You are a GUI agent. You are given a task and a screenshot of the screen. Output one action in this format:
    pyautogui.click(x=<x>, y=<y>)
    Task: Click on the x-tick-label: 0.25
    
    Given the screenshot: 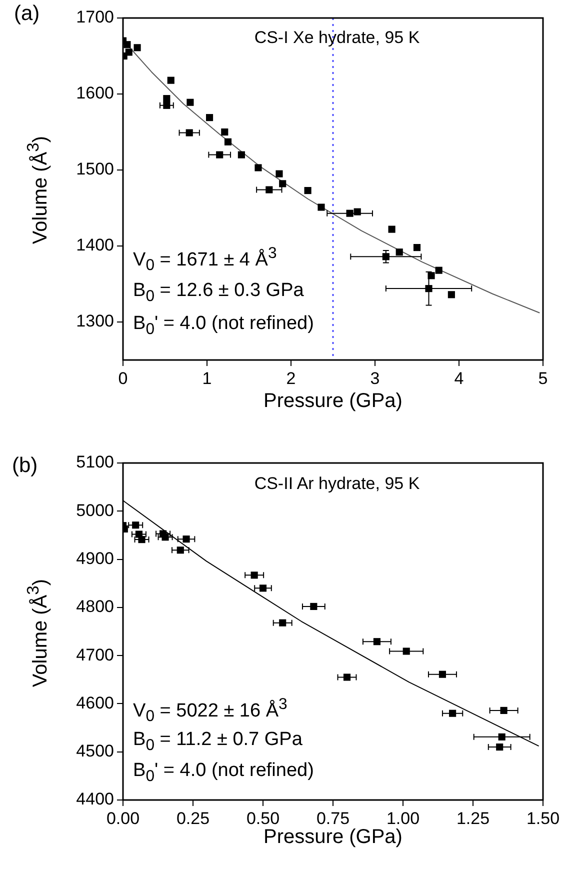 What is the action you would take?
    pyautogui.click(x=193, y=818)
    